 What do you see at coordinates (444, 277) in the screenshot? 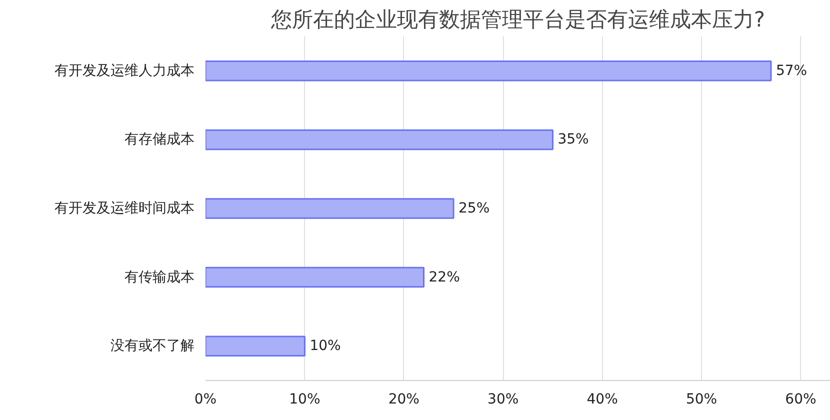
I see `data-label: 22%` at bounding box center [444, 277].